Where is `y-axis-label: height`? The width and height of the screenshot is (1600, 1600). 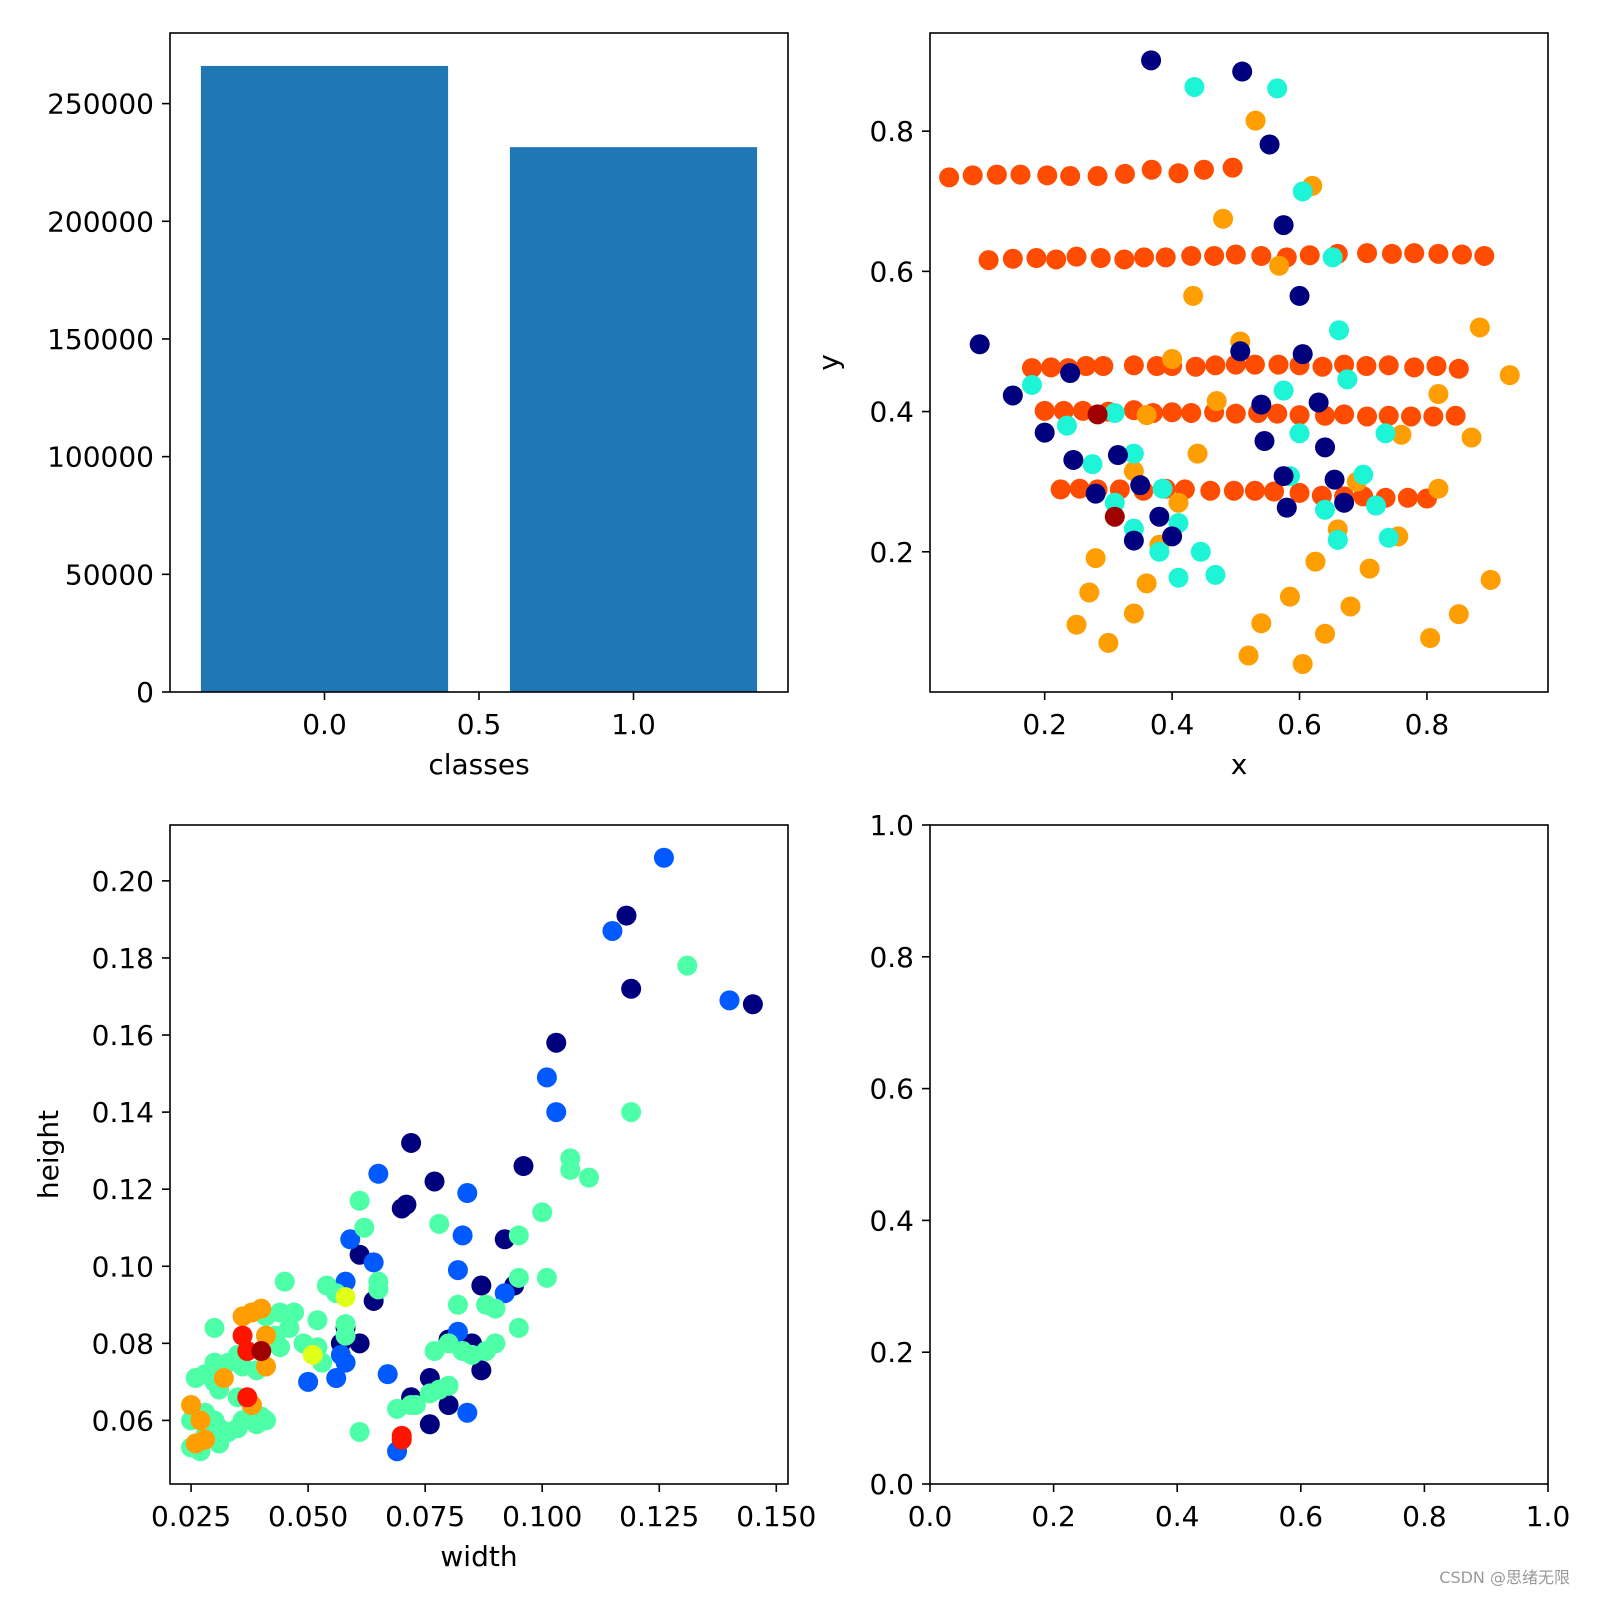 y-axis-label: height is located at coordinates (48, 1154).